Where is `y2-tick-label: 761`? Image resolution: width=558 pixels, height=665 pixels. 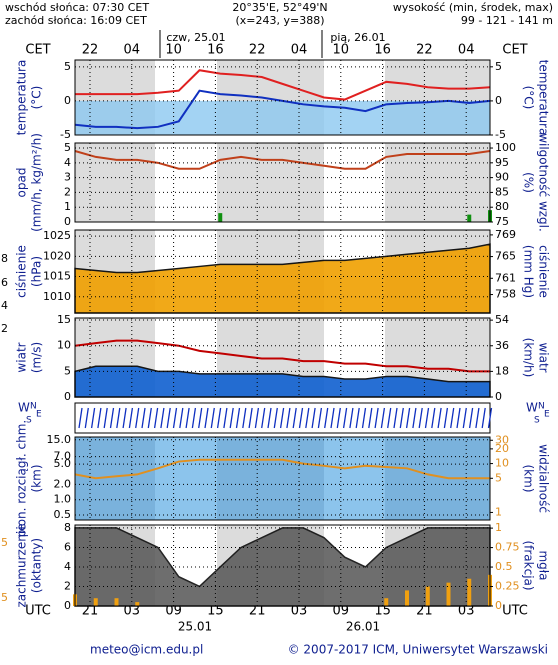 y2-tick-label: 761 is located at coordinates (505, 277).